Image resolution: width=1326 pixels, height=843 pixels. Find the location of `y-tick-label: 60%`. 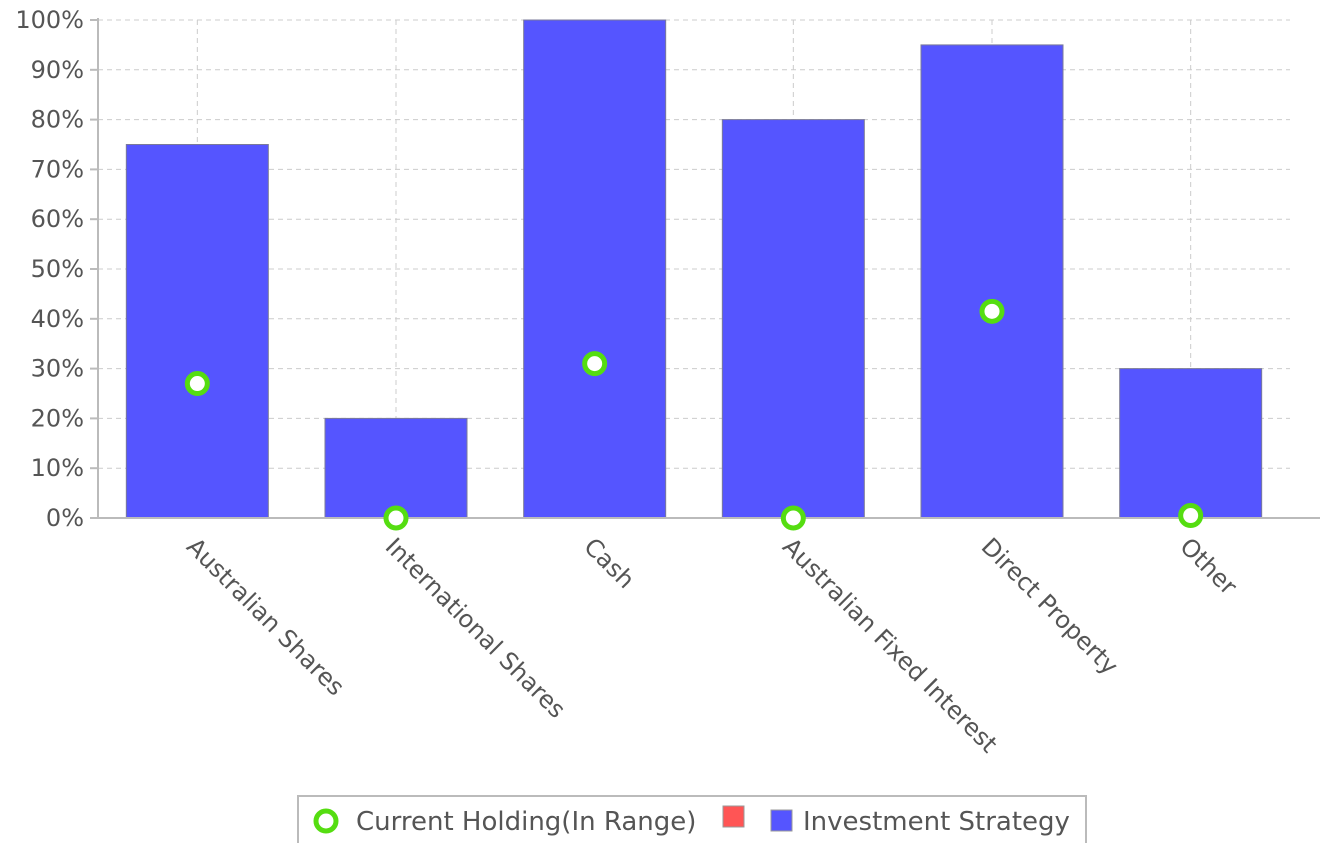

y-tick-label: 60% is located at coordinates (57, 219).